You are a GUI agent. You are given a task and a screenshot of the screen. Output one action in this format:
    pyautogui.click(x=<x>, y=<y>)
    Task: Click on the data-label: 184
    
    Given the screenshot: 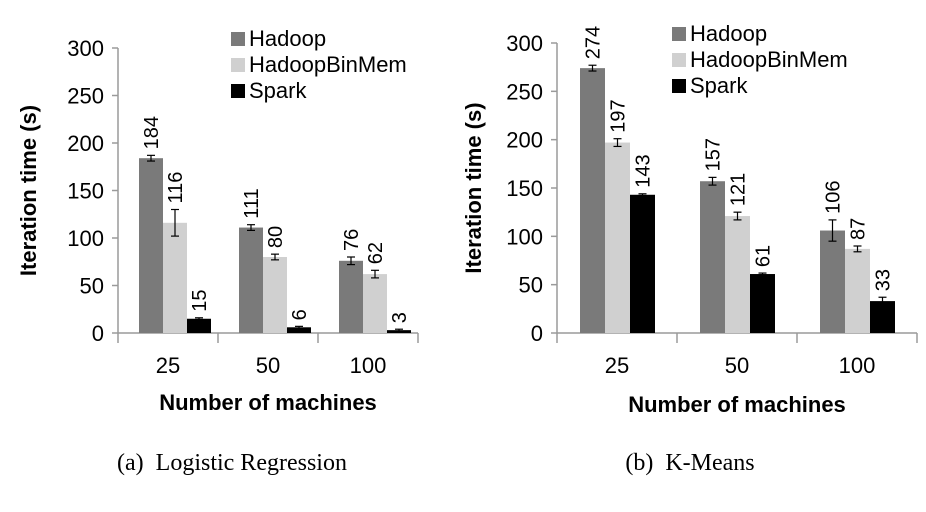 What is the action you would take?
    pyautogui.click(x=152, y=132)
    